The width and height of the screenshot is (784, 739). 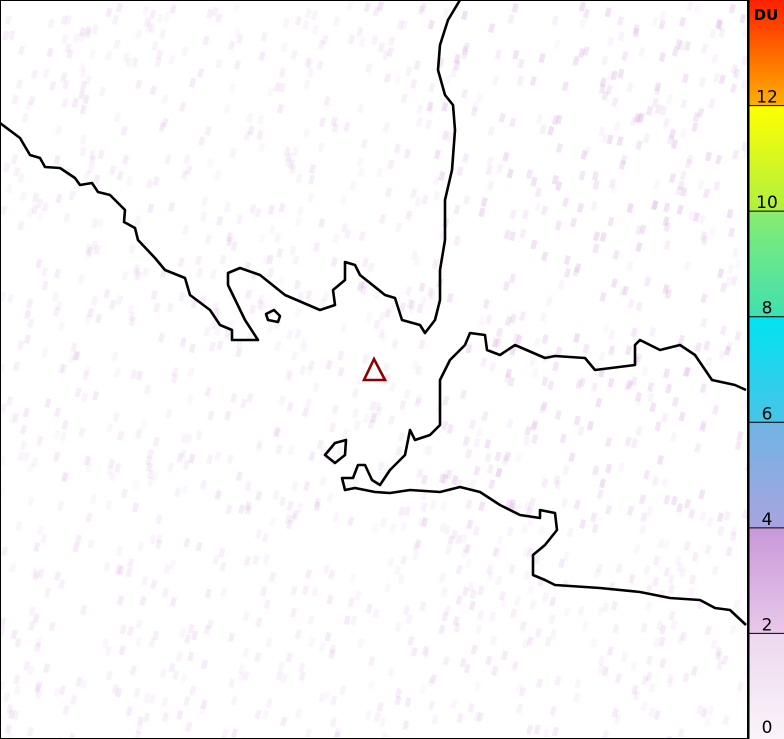 What do you see at coordinates (766, 15) in the screenshot?
I see `colorbar-unit: DU` at bounding box center [766, 15].